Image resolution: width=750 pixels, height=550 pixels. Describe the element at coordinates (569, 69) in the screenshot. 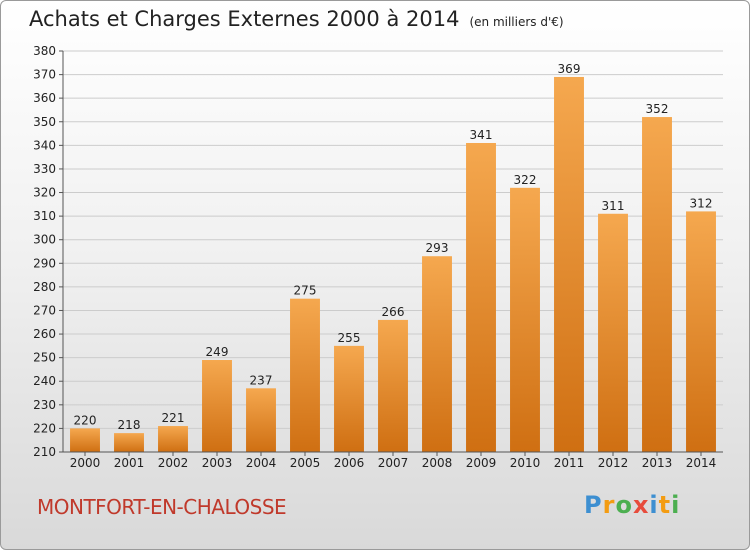

I see `data-label-2011: 369` at that location.